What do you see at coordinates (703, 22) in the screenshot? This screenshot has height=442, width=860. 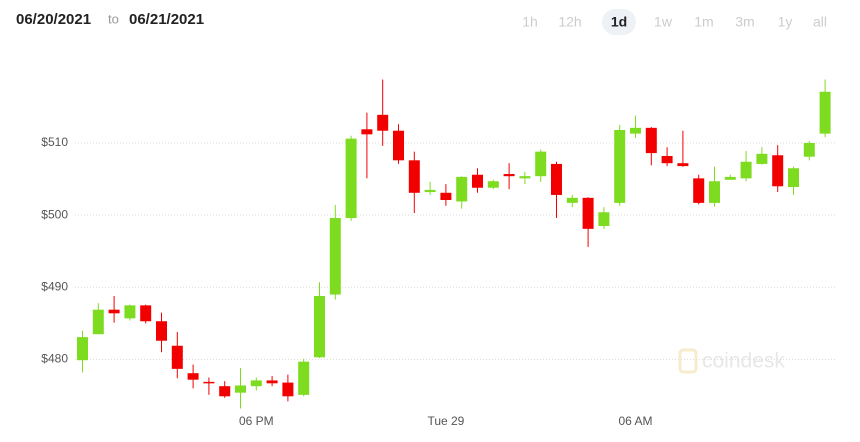 I see `range-button: 1m` at bounding box center [703, 22].